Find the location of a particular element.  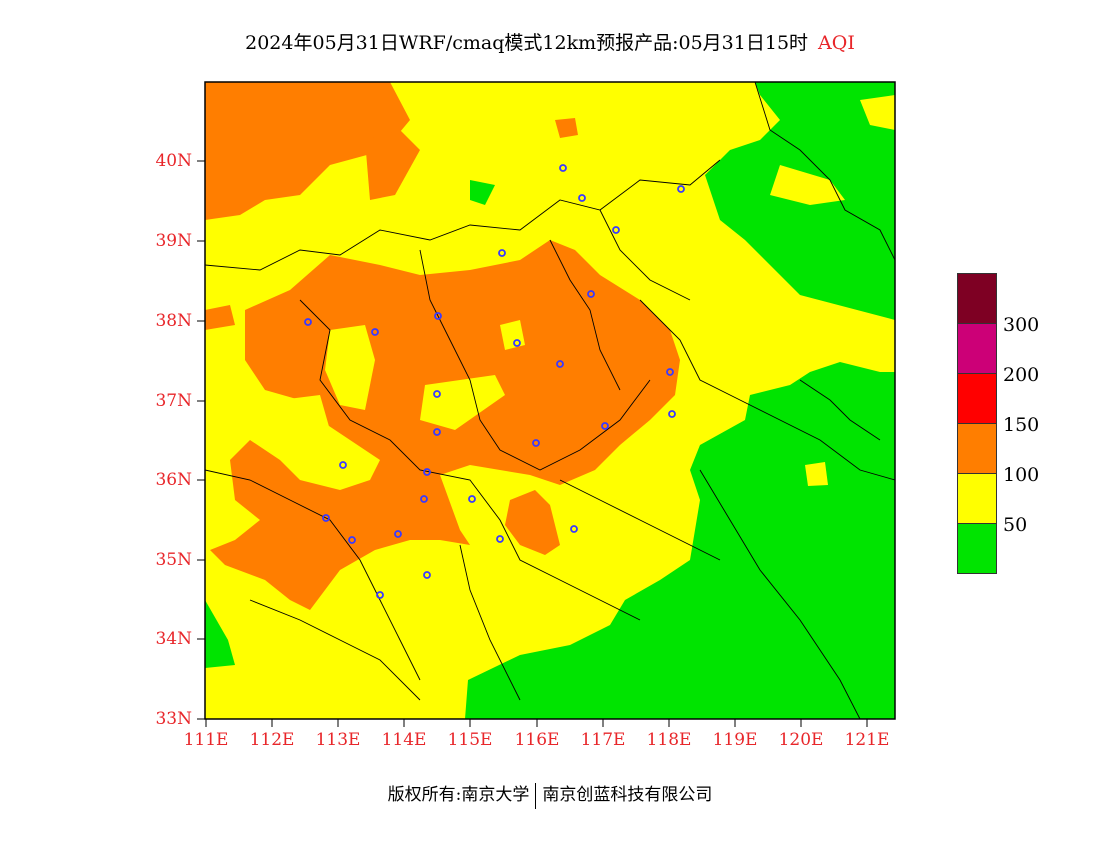

unhealthy-sensitive-pocket-north is located at coordinates (566, 128).